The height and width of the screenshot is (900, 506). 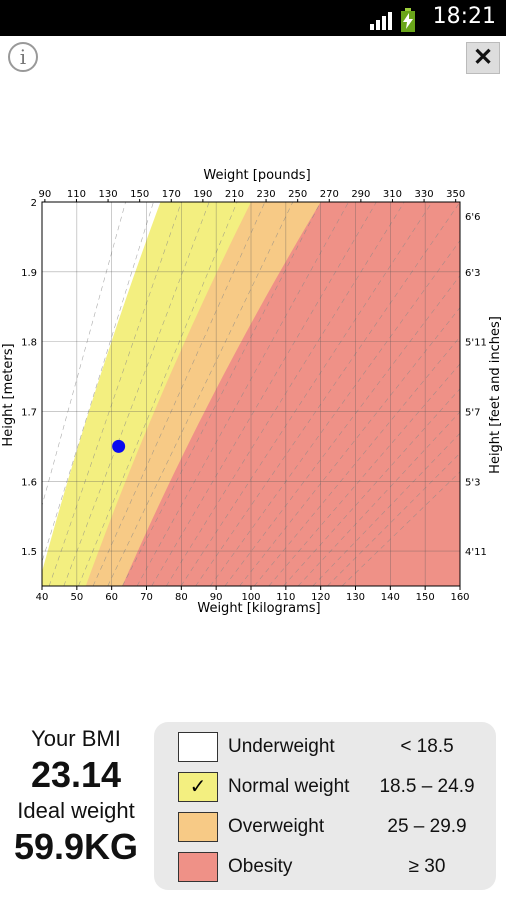 I want to click on x-tick-label: 120, so click(x=320, y=597).